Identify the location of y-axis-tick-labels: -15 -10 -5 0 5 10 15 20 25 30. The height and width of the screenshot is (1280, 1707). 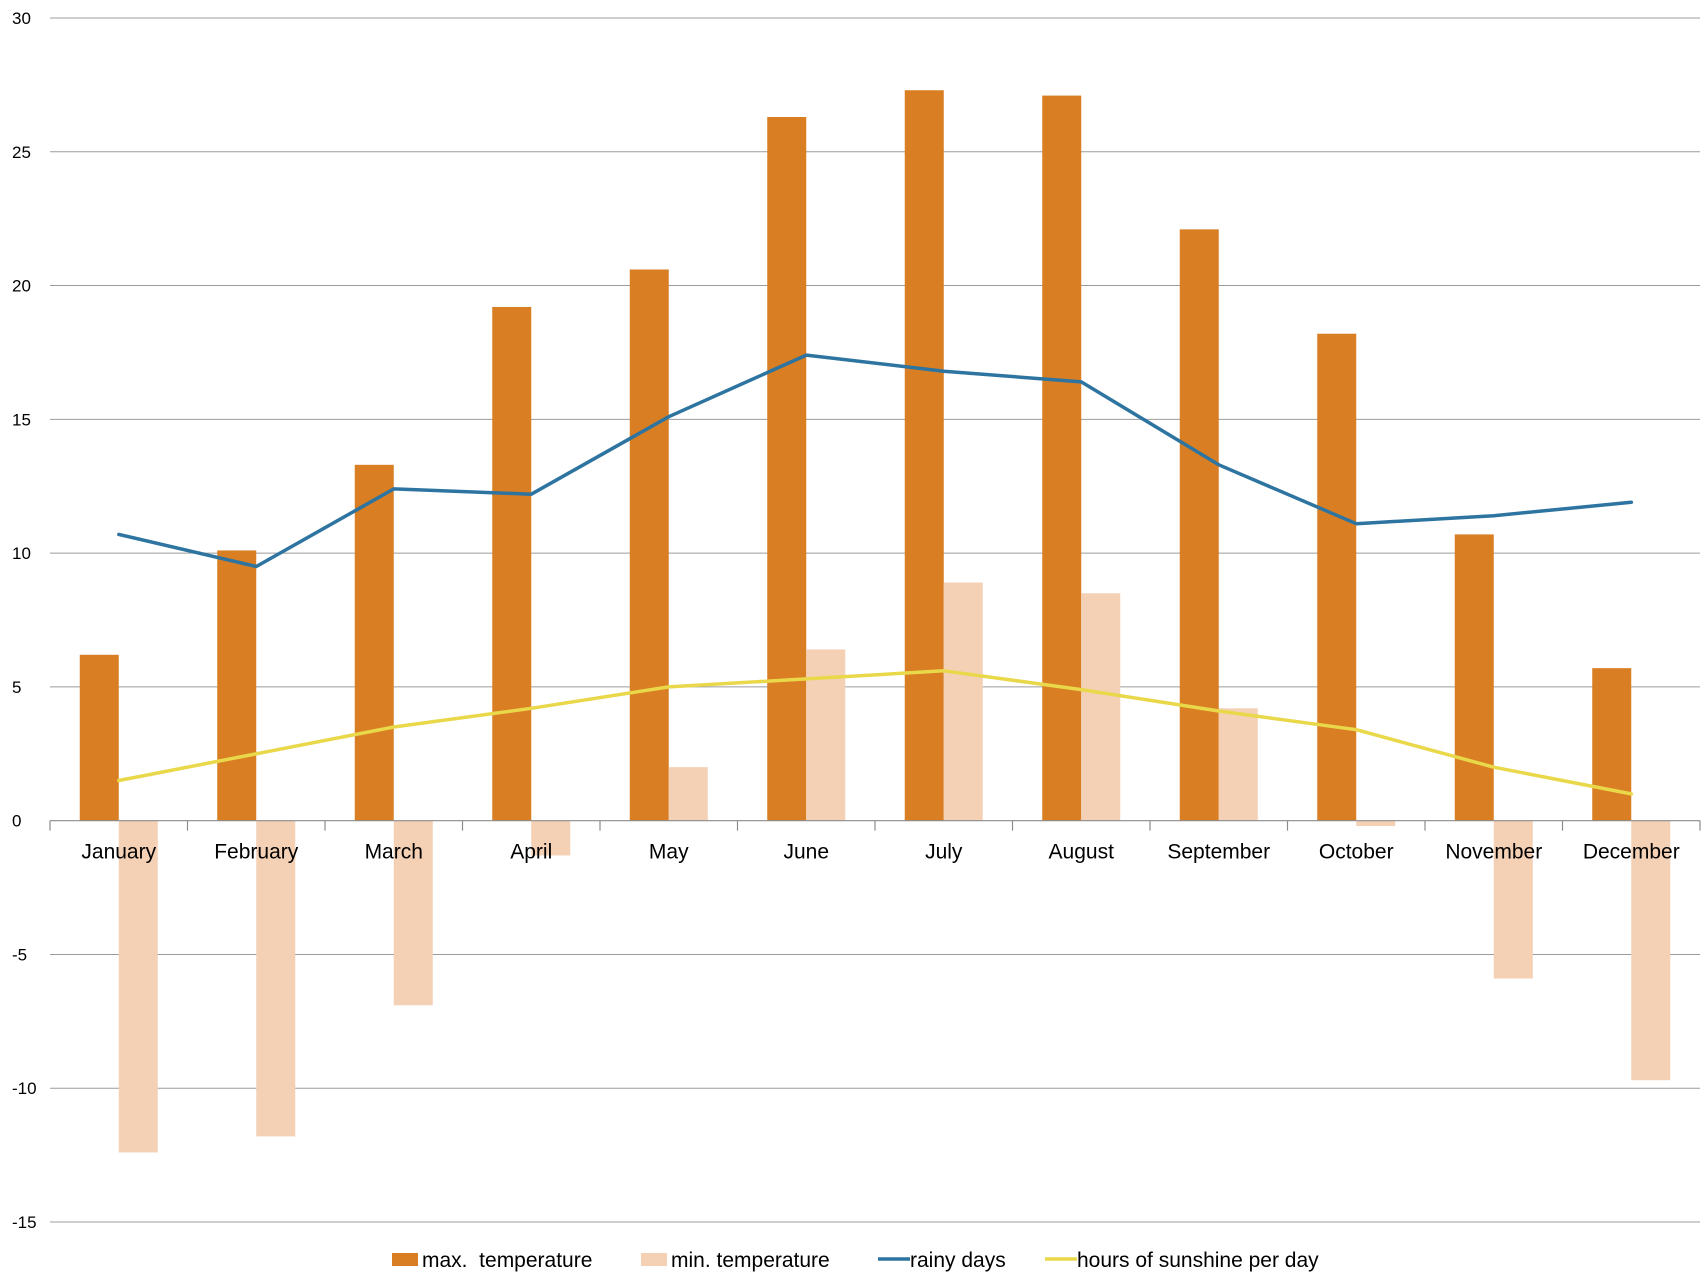
(24, 620).